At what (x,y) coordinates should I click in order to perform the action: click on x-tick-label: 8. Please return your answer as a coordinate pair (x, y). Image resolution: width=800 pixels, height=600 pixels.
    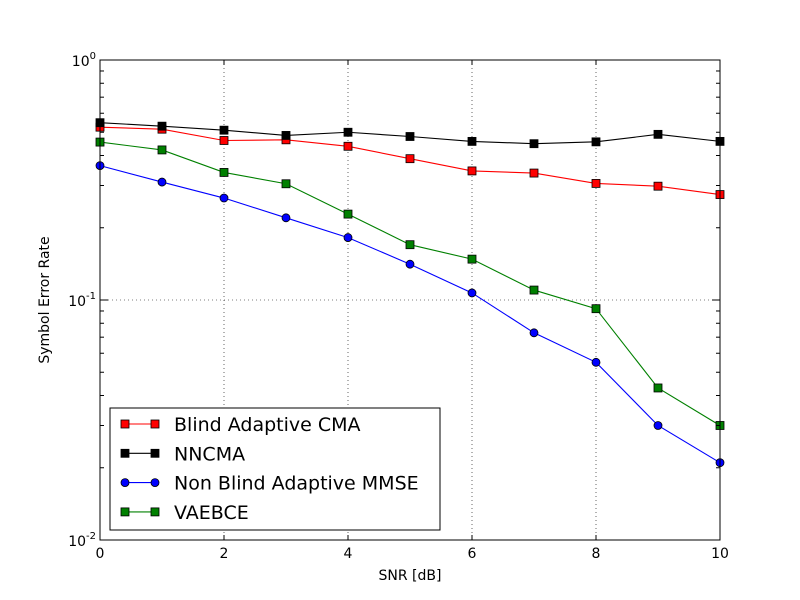
    Looking at the image, I should click on (596, 554).